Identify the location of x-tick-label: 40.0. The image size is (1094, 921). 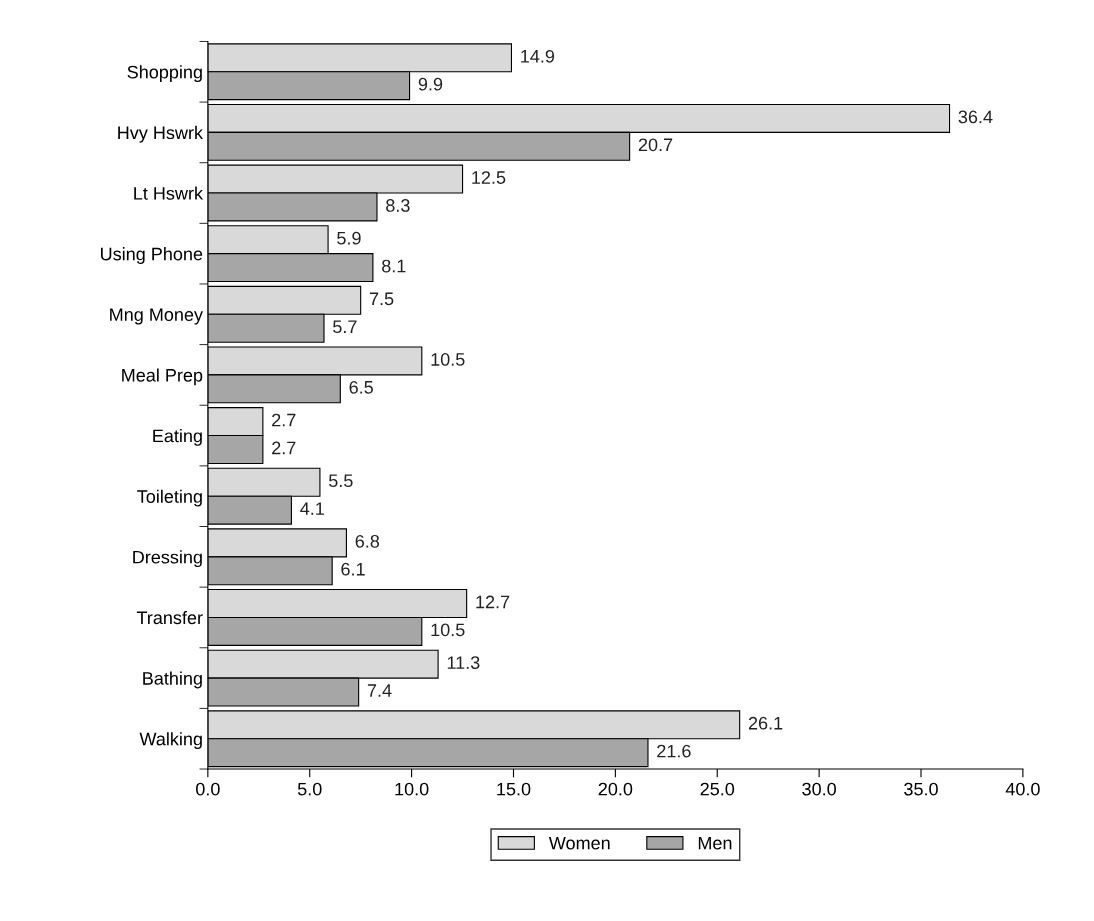
(1022, 789).